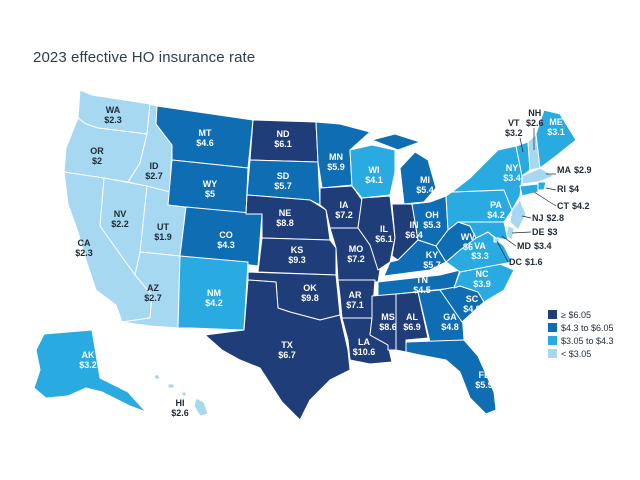 Image resolution: width=640 pixels, height=480 pixels. I want to click on state-label-AR: AR $7.1, so click(355, 300).